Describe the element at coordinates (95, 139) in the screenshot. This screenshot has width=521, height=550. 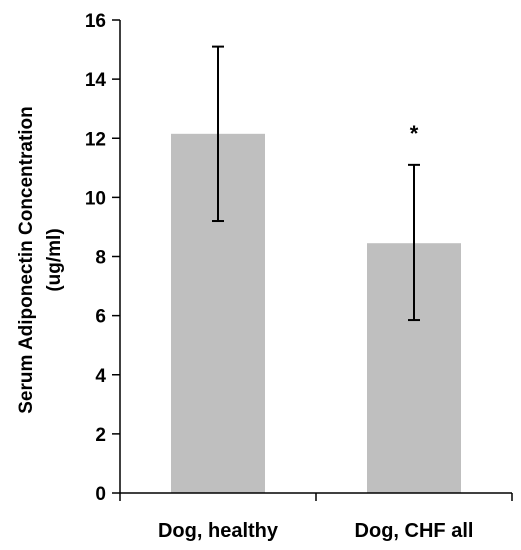
I see `y-tick-label-12: 12` at that location.